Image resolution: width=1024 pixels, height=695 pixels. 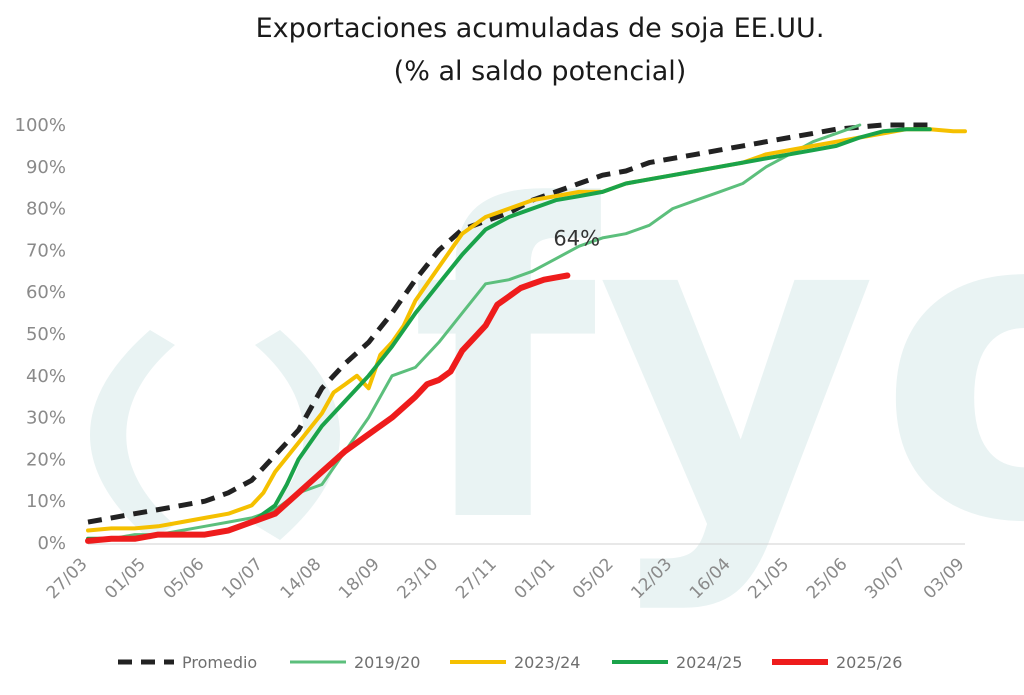 I want to click on x-tick-label: 05/06, so click(x=184, y=578).